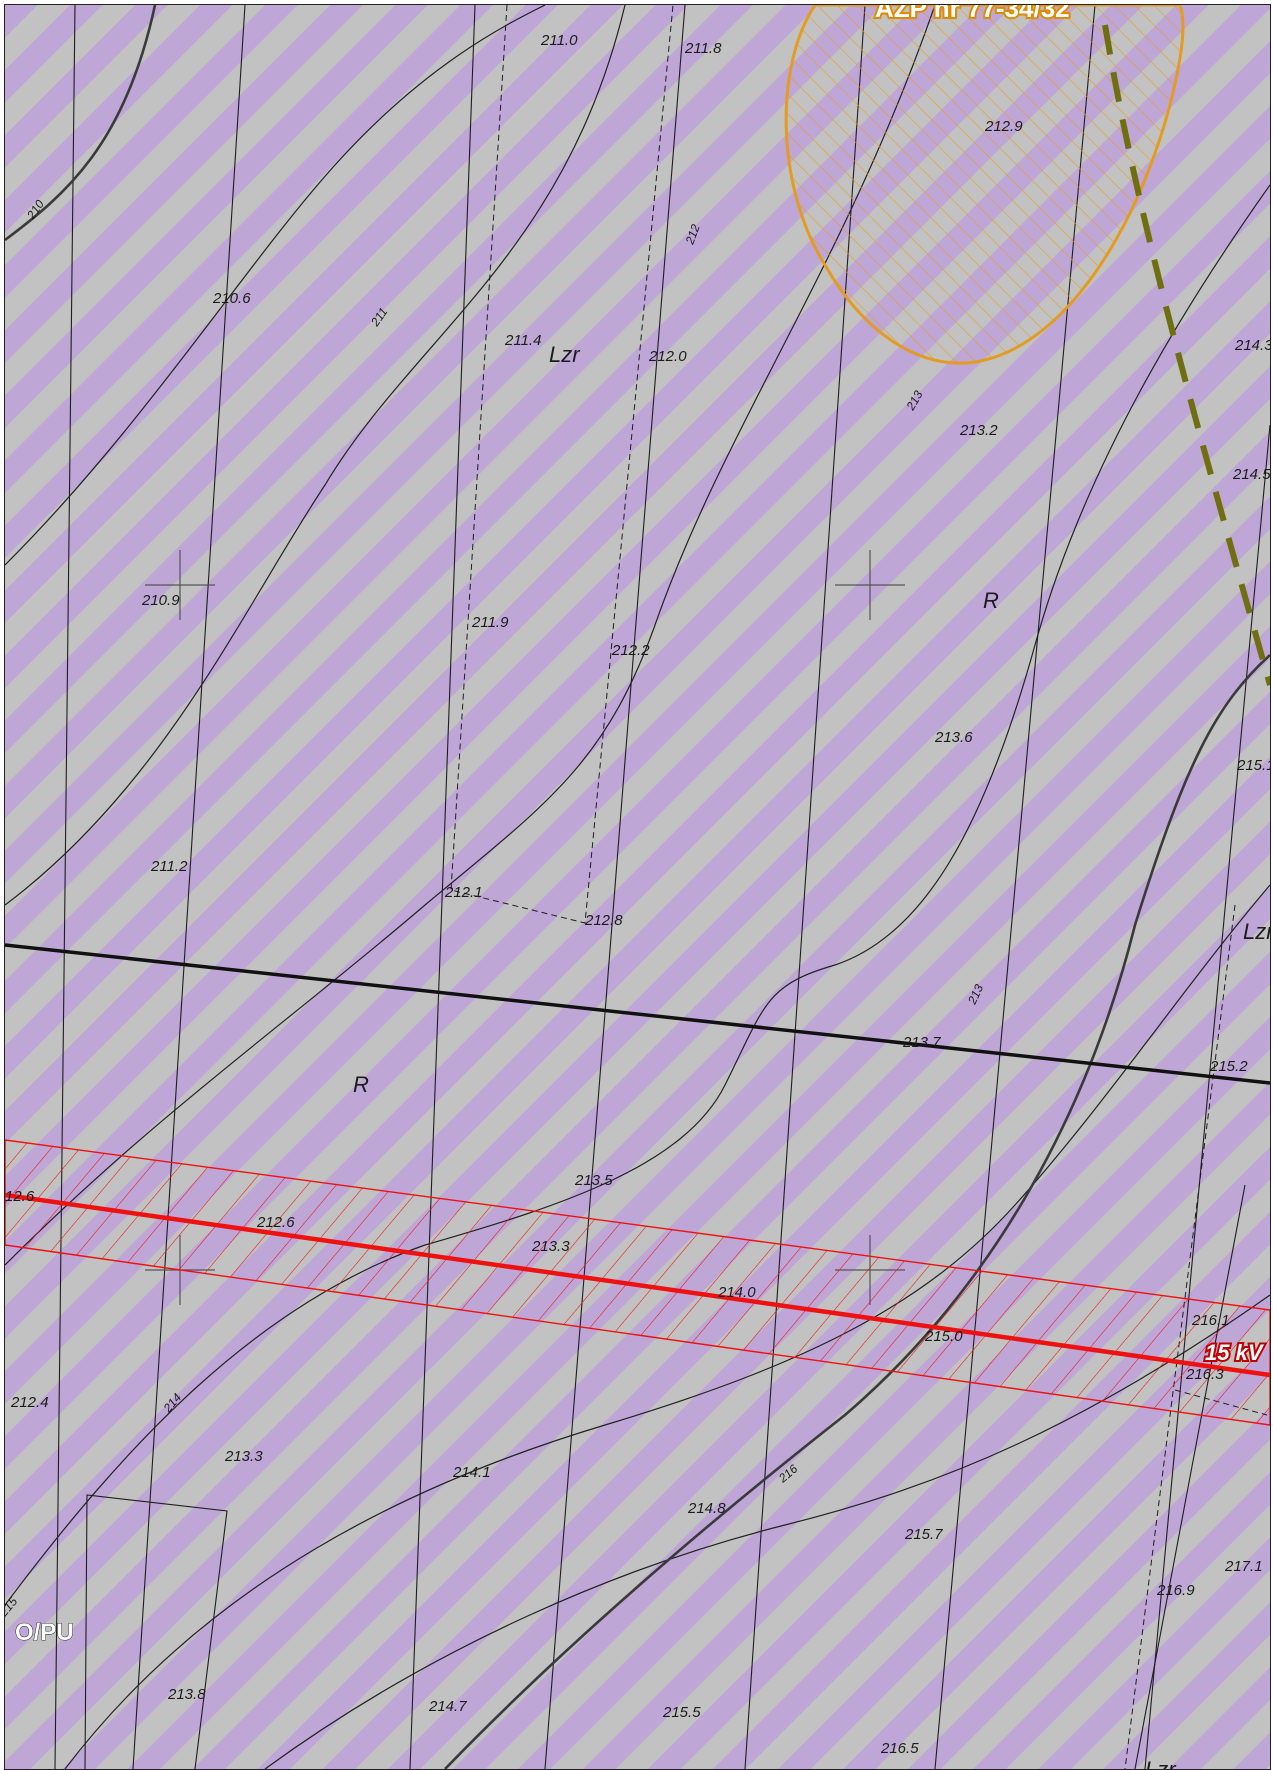  What do you see at coordinates (562, 464) in the screenshot?
I see `dashed-parcel` at bounding box center [562, 464].